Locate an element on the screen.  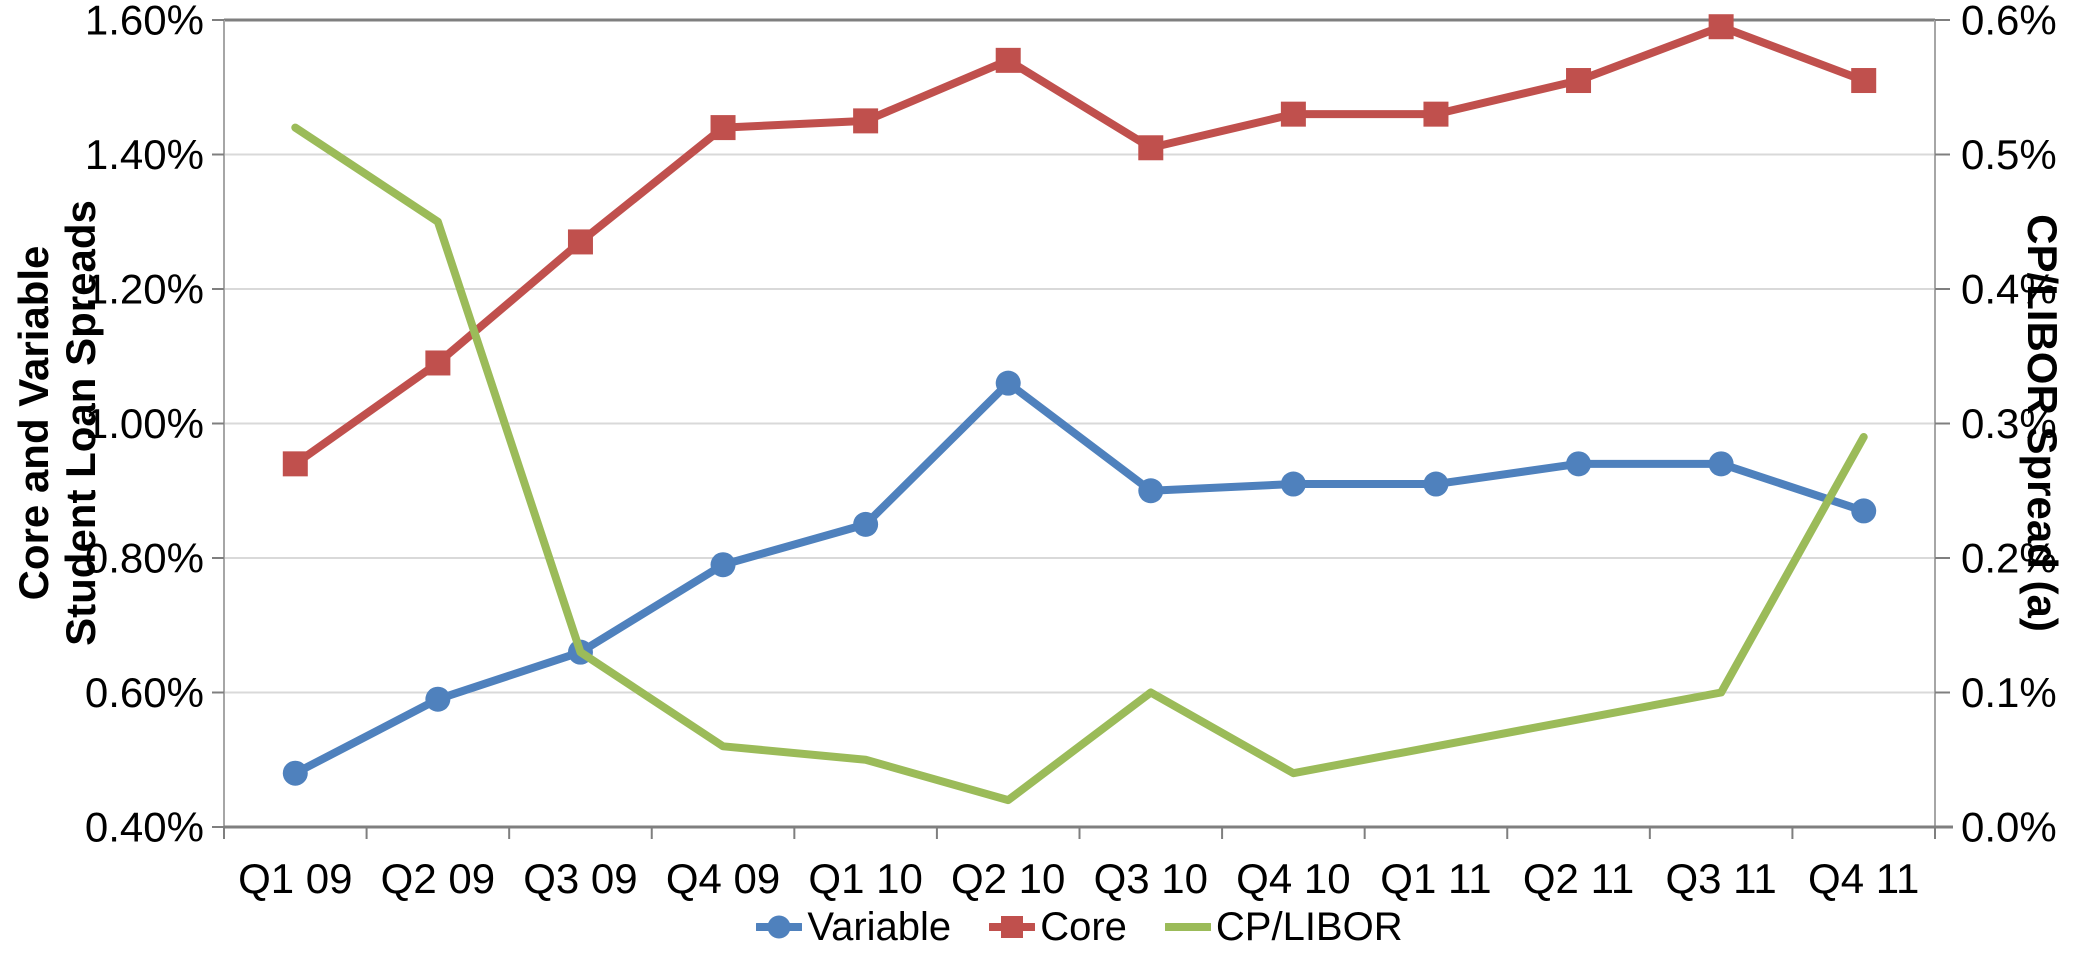
right-axis-tick-label: 0.5% is located at coordinates (2009, 154).